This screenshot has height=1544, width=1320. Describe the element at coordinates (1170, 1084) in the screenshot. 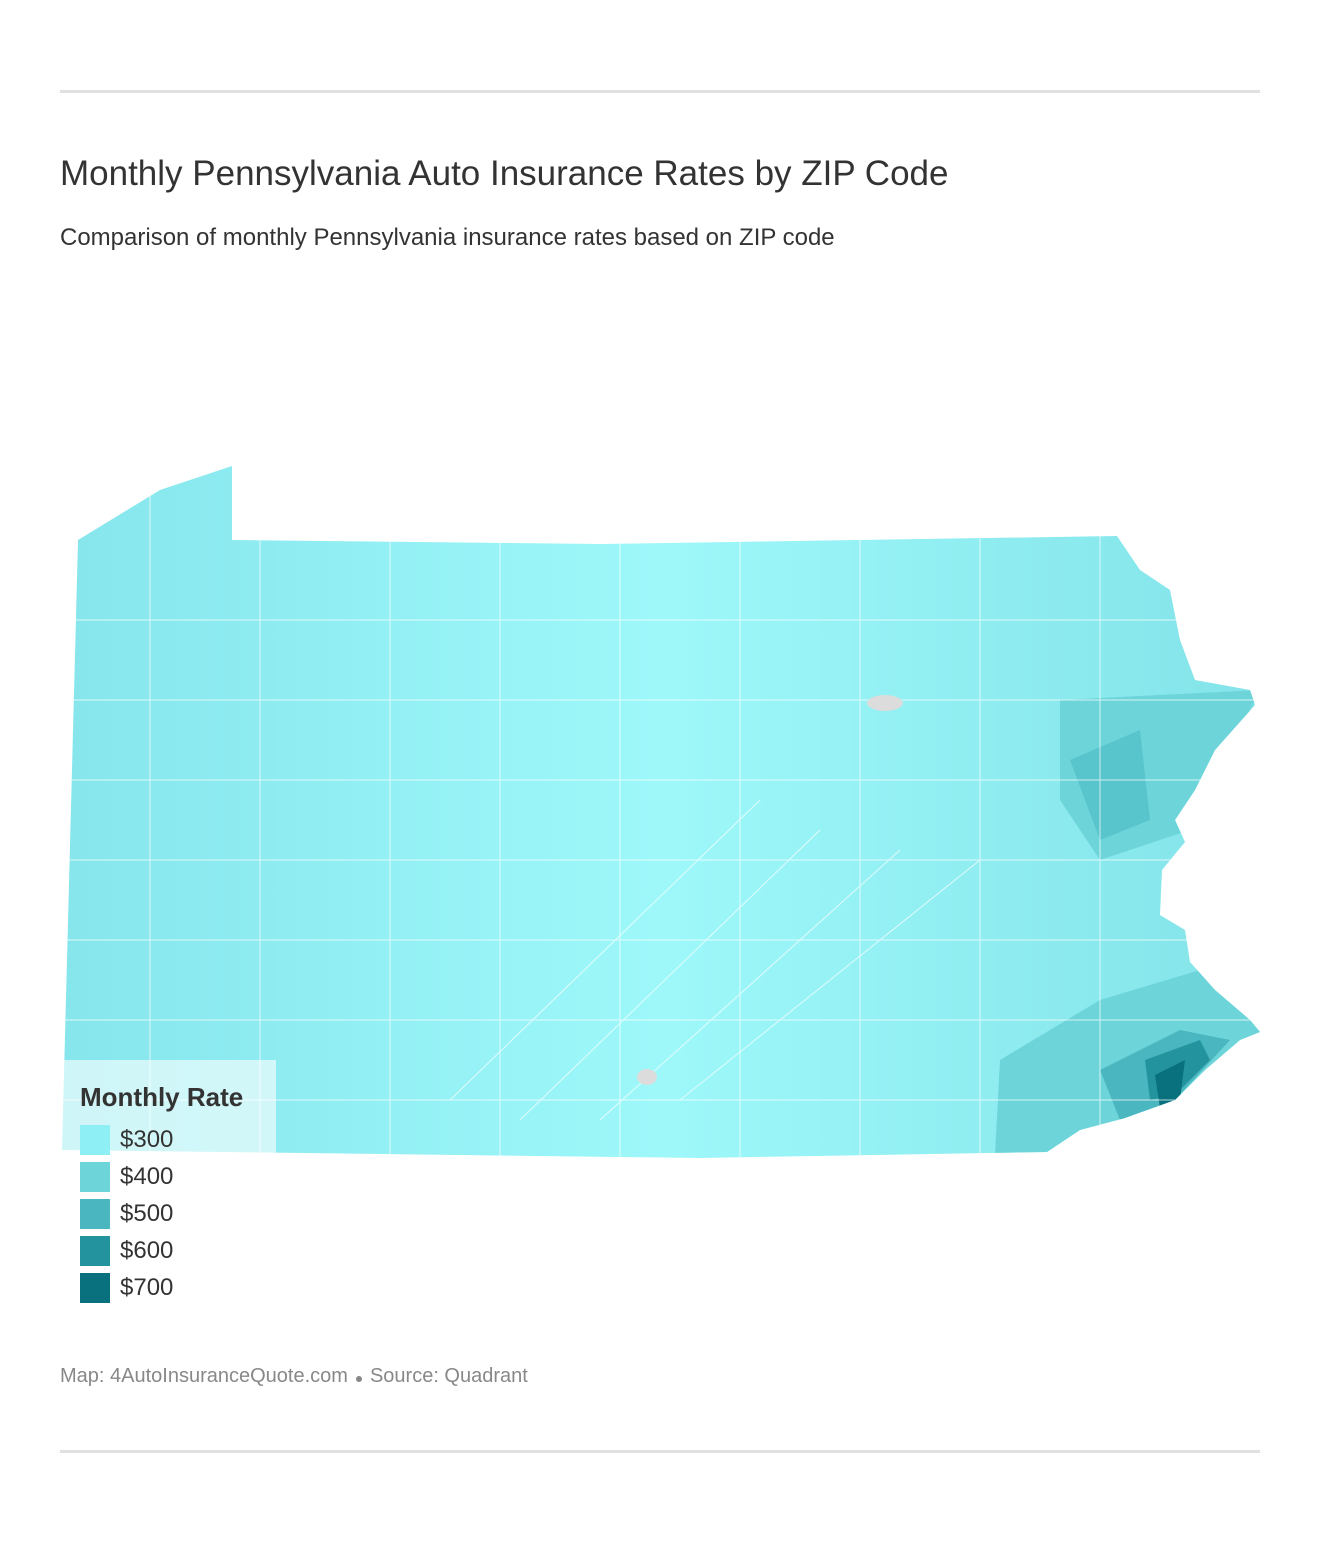

I see `region-philadelphia-core` at that location.